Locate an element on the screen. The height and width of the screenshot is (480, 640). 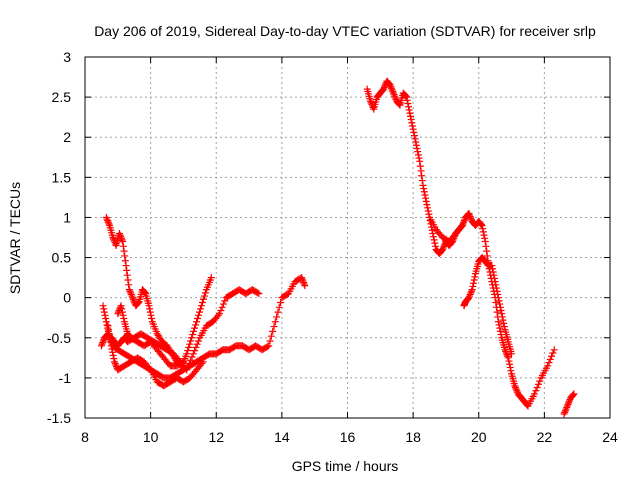
x-tick-label: 14 is located at coordinates (282, 437).